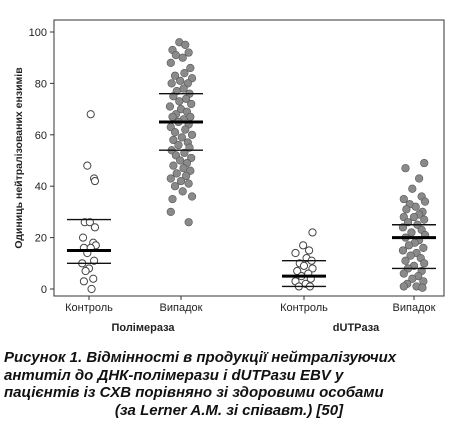 This screenshot has height=438, width=457. Describe the element at coordinates (356, 328) in the screenshot. I see `group-label: dUTPаза` at that location.